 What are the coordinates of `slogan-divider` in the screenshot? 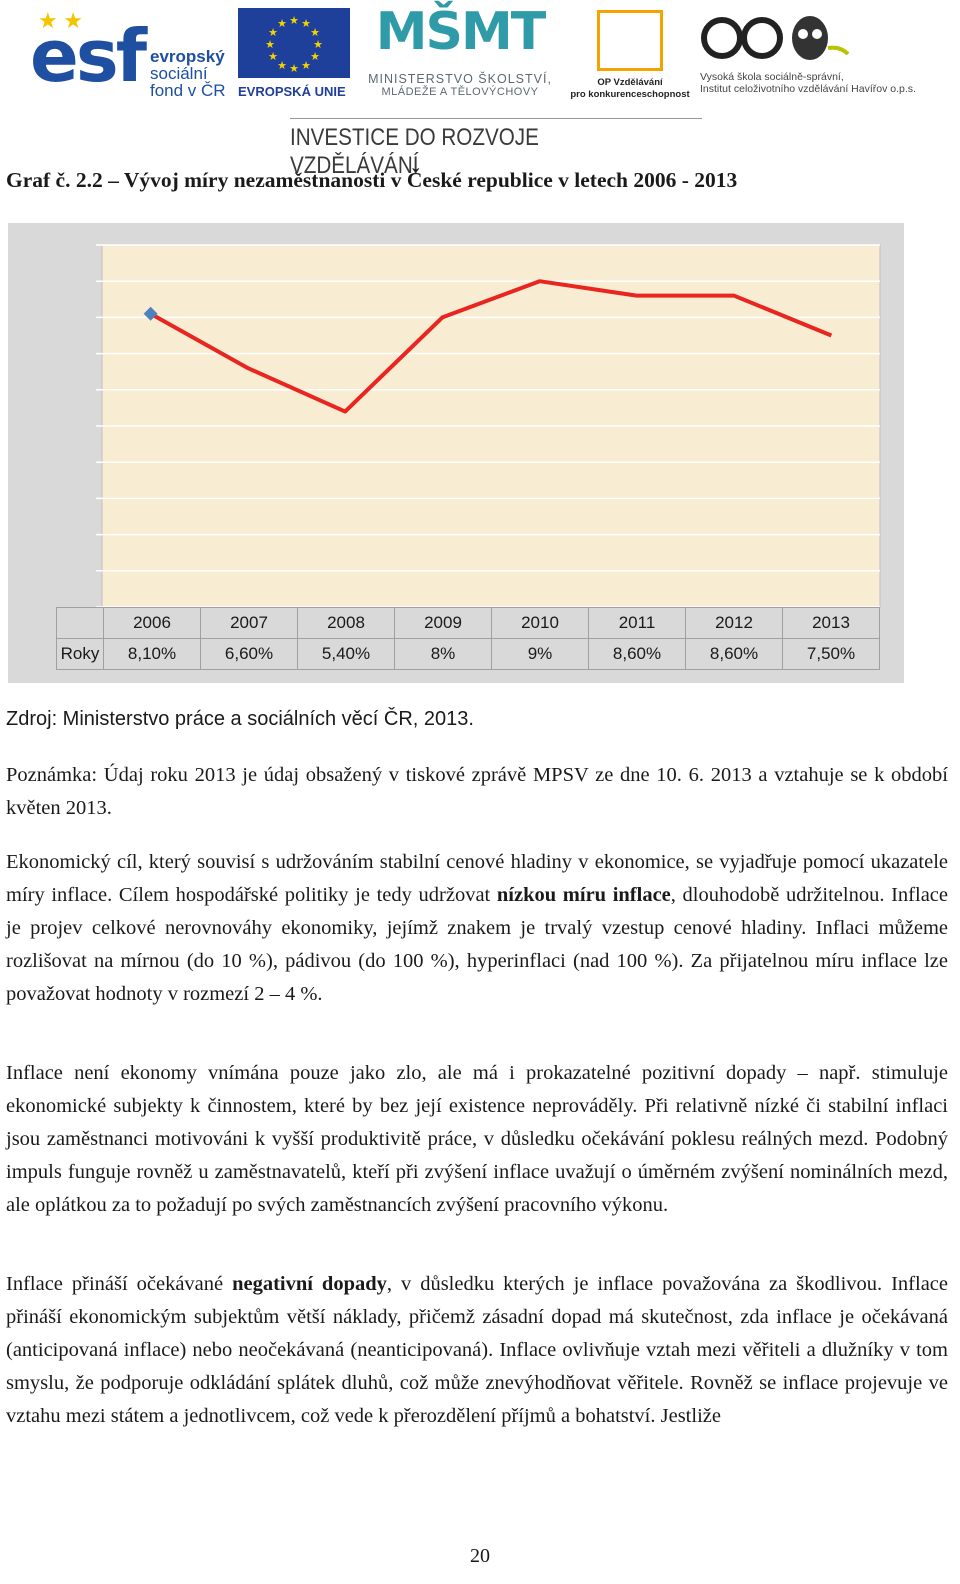 It's located at (496, 118).